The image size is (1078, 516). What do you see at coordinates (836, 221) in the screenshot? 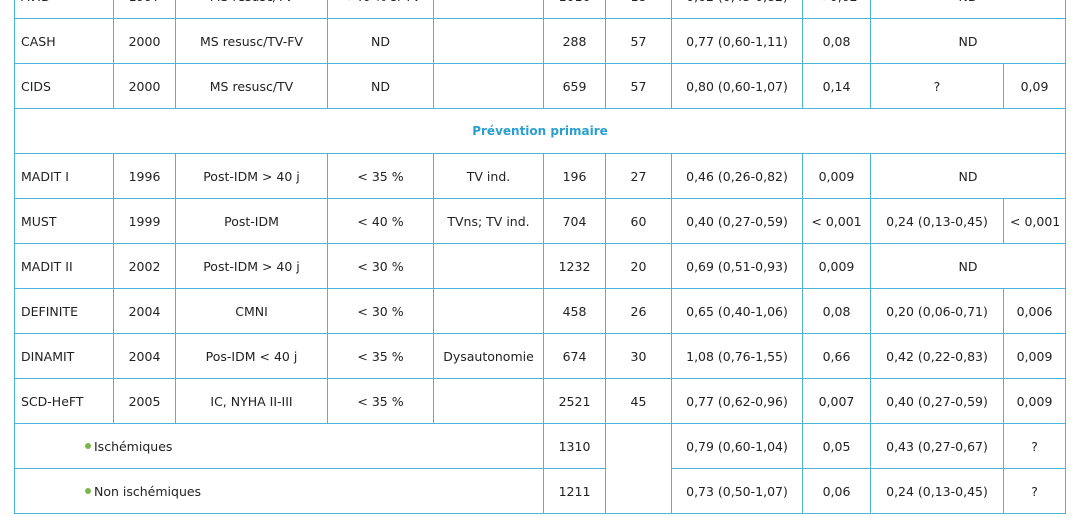
I see `p-all-cause: < 0,001` at bounding box center [836, 221].